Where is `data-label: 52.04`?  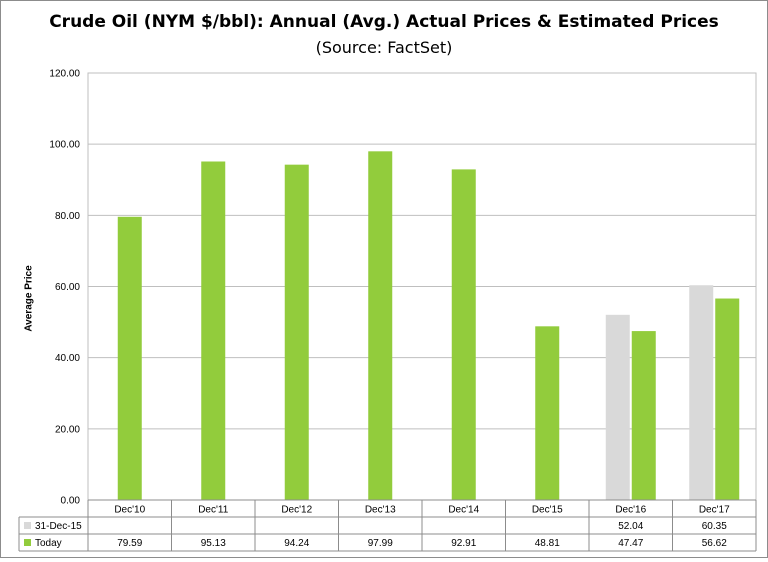 data-label: 52.04 is located at coordinates (630, 526).